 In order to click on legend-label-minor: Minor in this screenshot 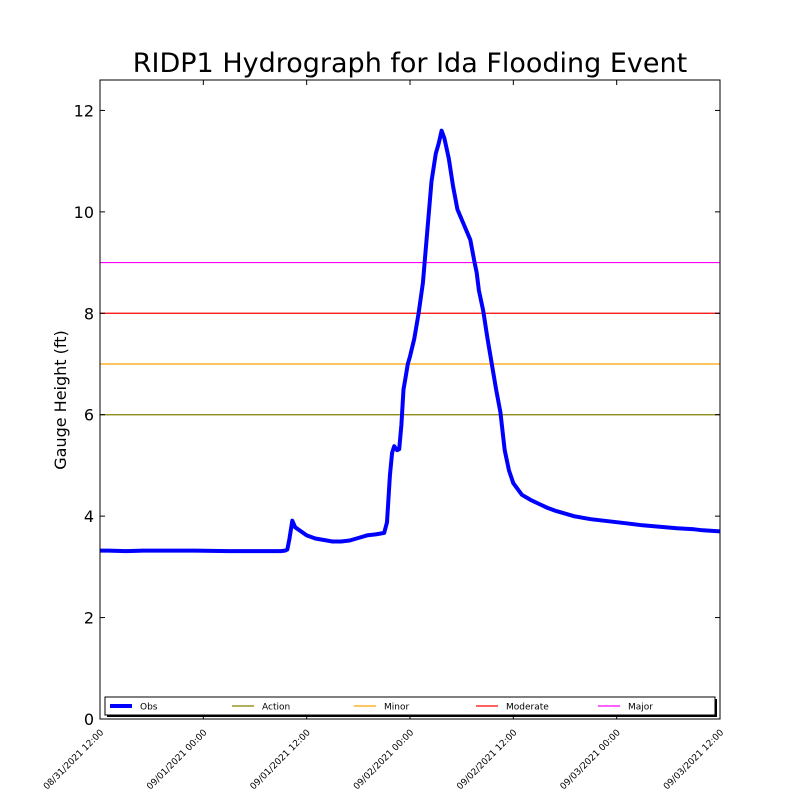, I will do `click(396, 708)`.